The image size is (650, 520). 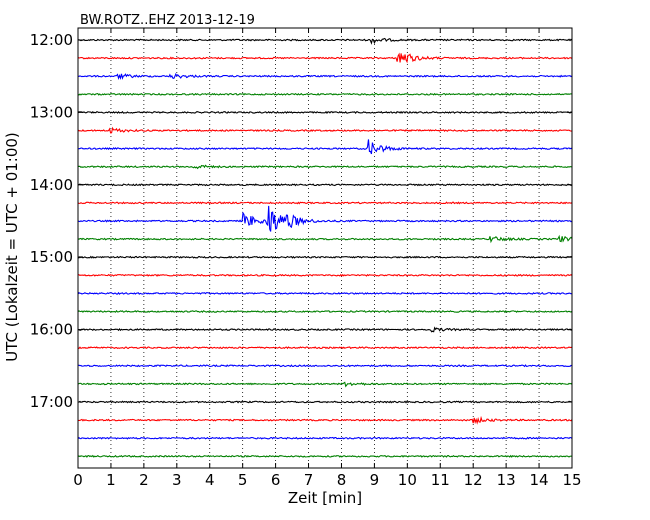 I want to click on x-tick-label: 7, so click(x=309, y=480).